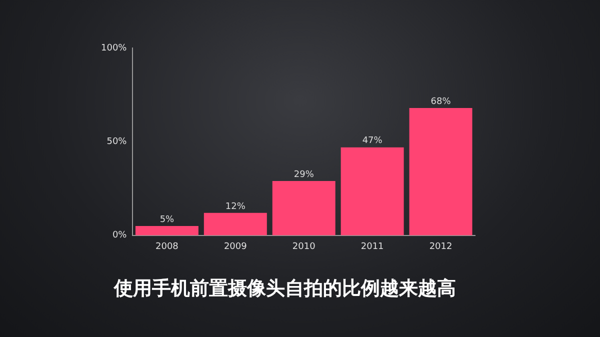 The width and height of the screenshot is (600, 337). I want to click on data-label: 5%, so click(167, 219).